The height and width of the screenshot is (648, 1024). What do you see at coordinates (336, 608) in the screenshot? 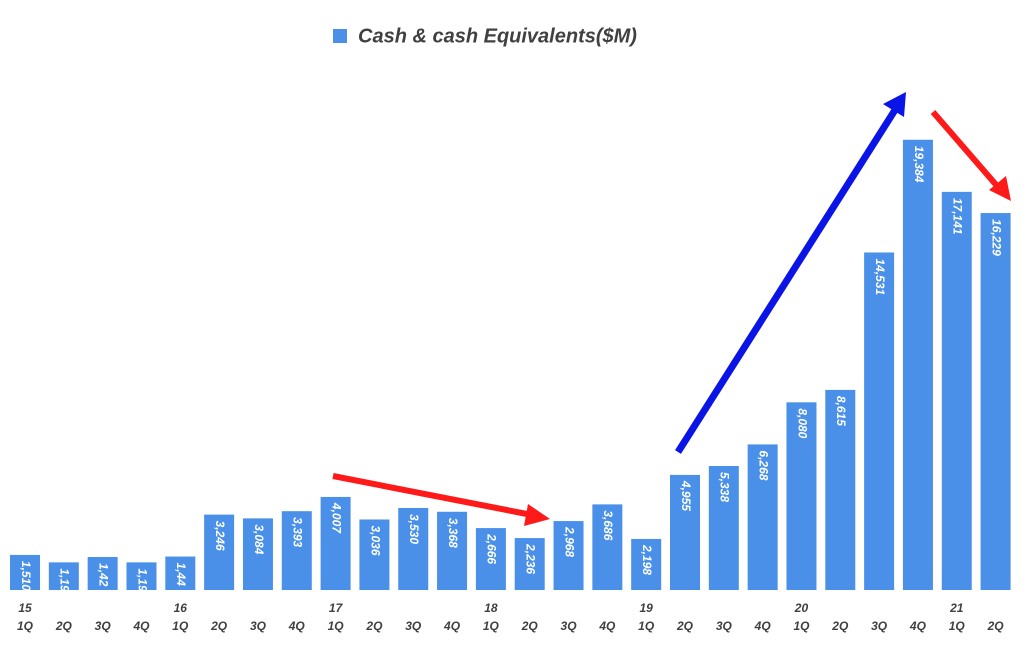
I see `year-label: 17` at bounding box center [336, 608].